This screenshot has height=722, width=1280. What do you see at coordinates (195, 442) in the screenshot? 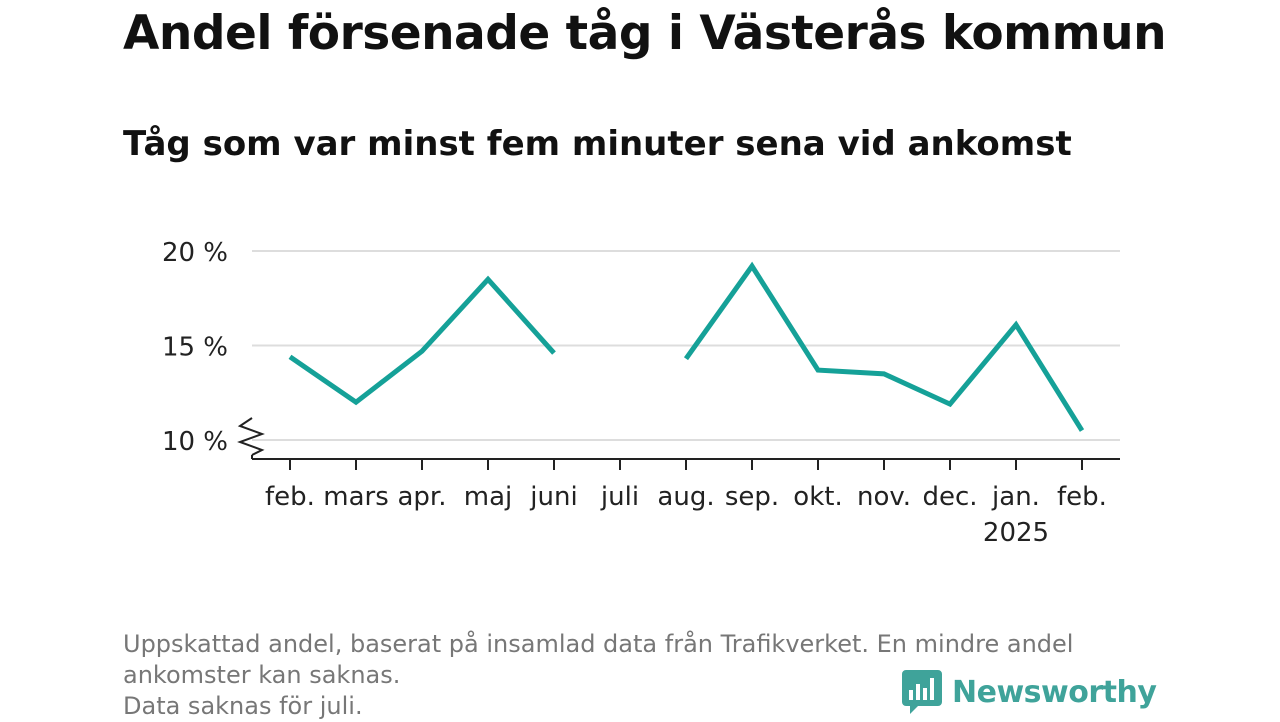
I see `y-tick-label: 10 %` at bounding box center [195, 442].